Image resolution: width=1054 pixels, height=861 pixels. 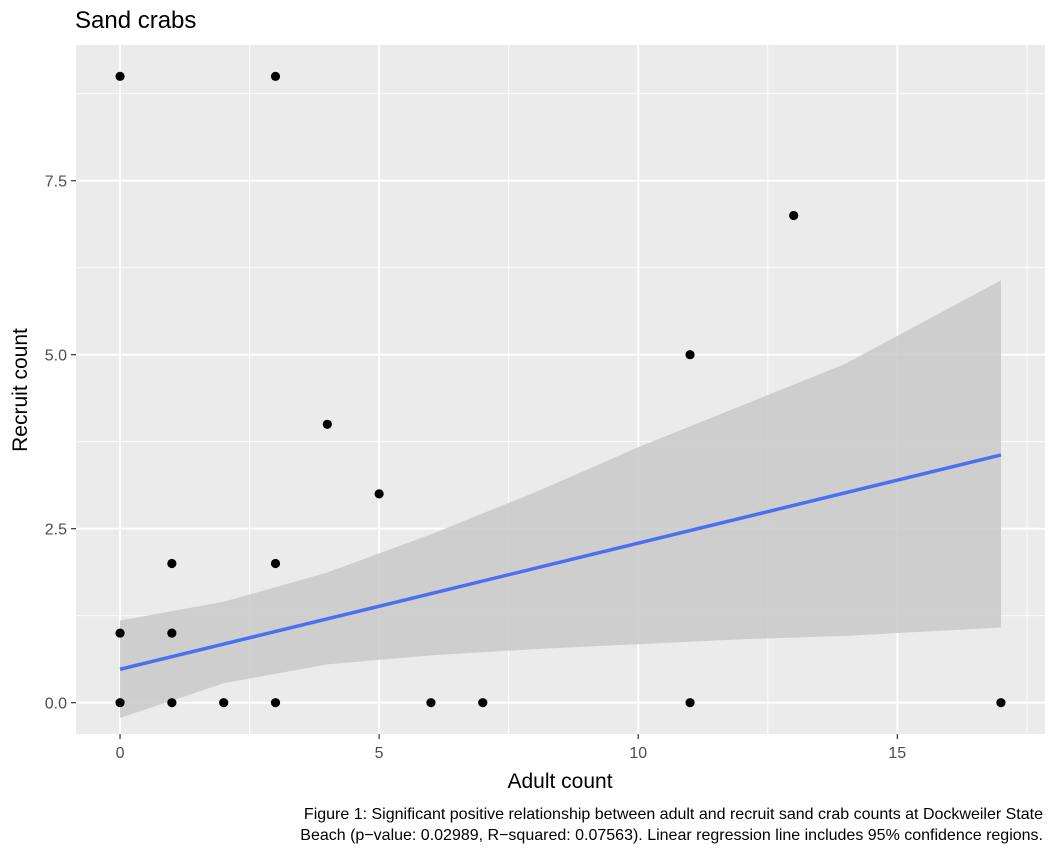 I want to click on x-tick-label: 0, so click(x=120, y=753).